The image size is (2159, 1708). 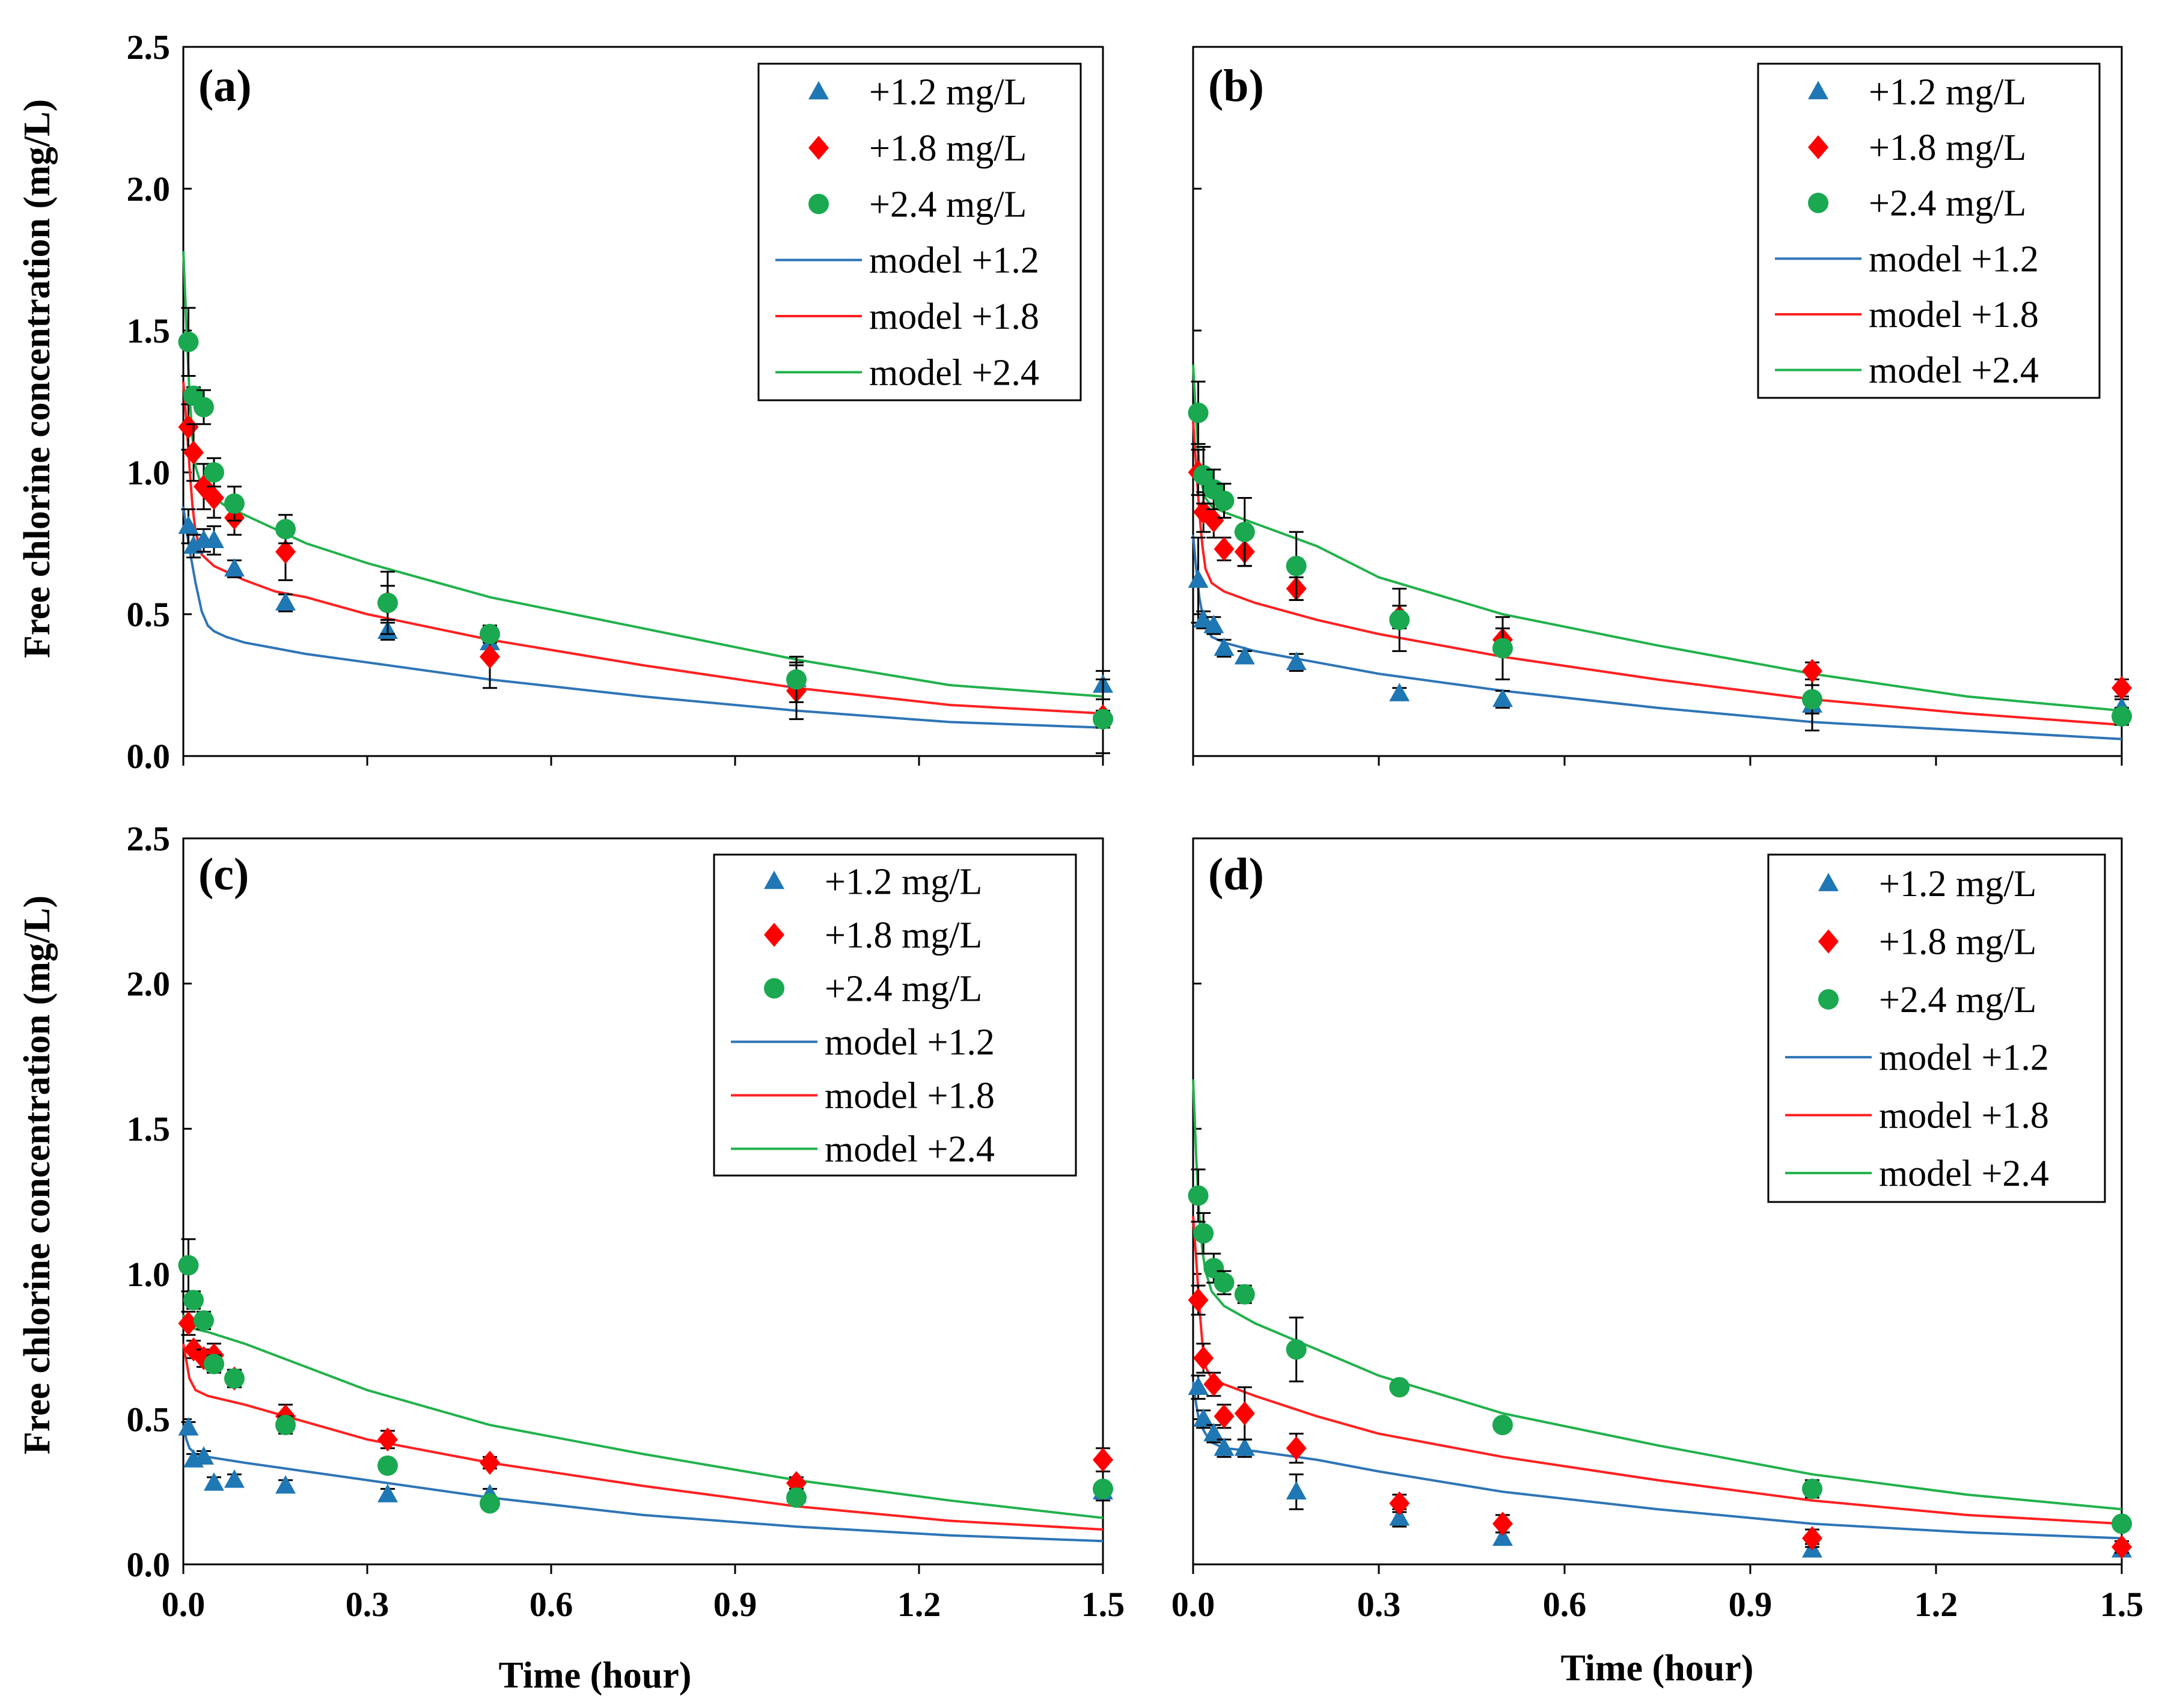 What do you see at coordinates (1964, 1057) in the screenshot?
I see `legend-entry: model +1.2` at bounding box center [1964, 1057].